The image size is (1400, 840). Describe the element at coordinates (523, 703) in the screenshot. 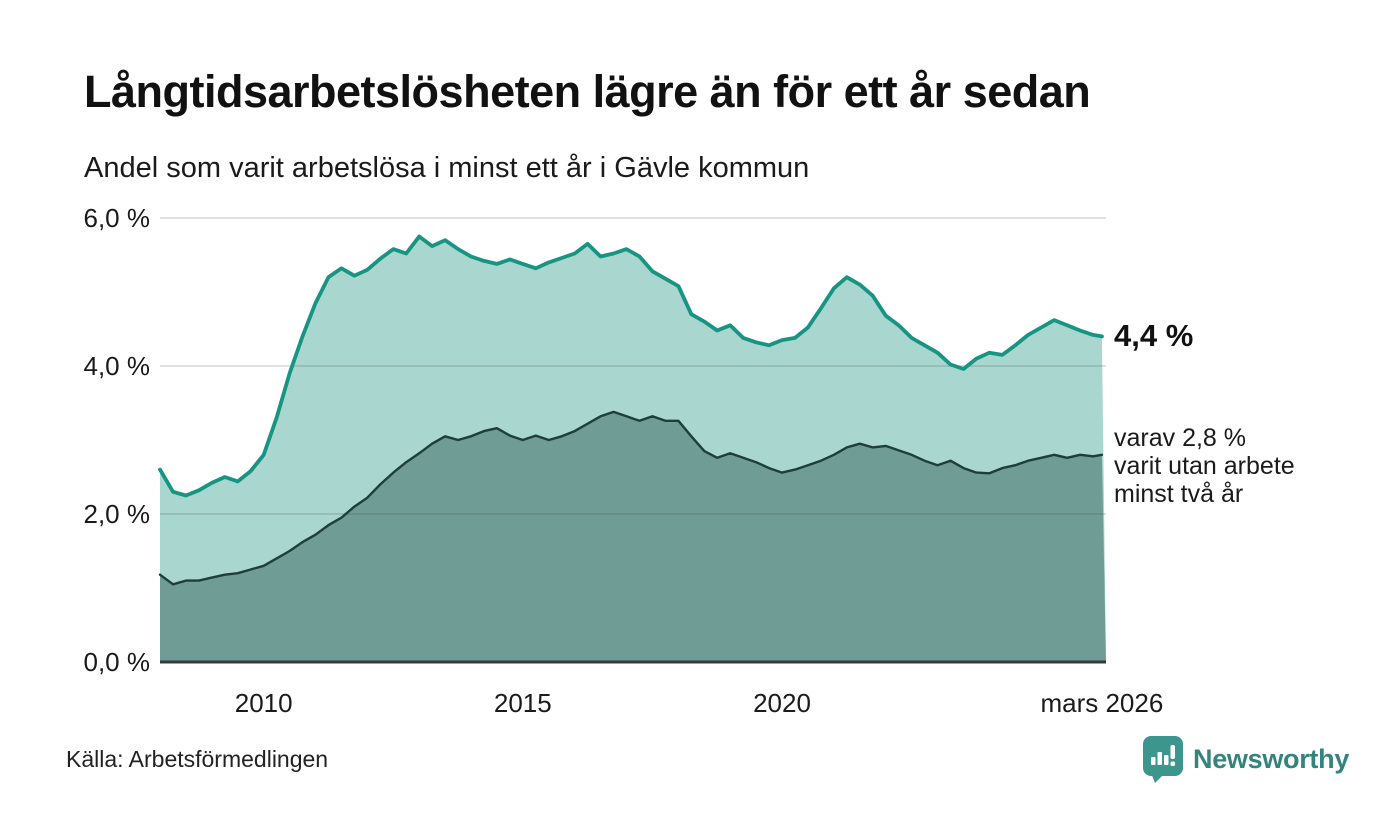

I see `x-tick-label-2015: 2015` at that location.